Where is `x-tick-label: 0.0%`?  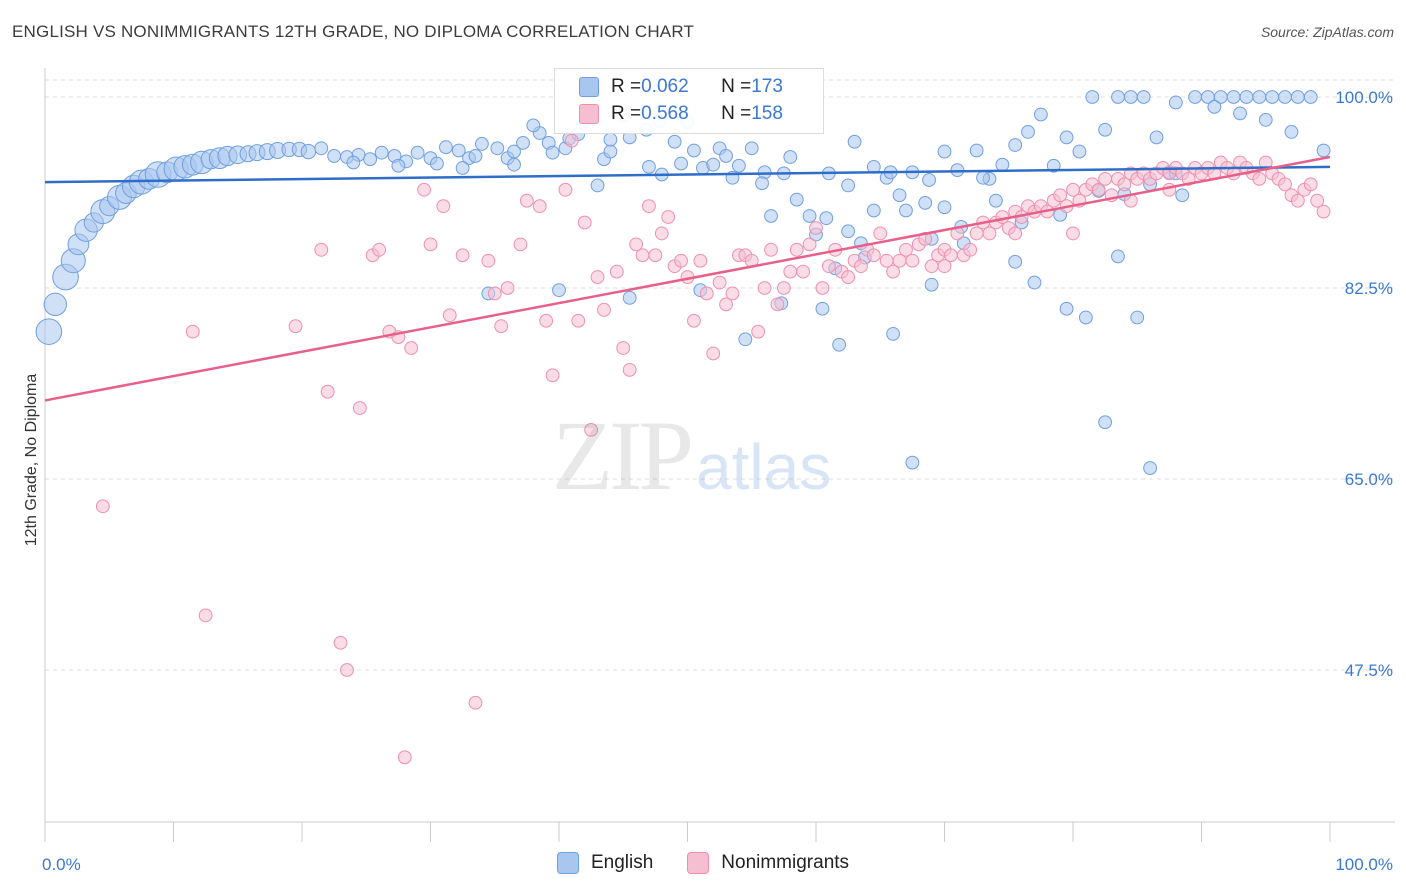
x-tick-label: 0.0% is located at coordinates (61, 864).